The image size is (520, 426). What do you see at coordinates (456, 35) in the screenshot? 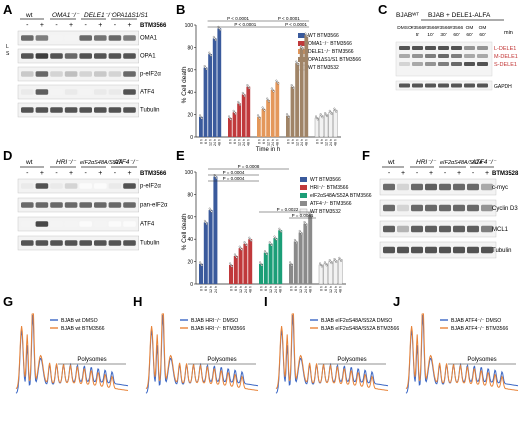
I see `c-time: 60'` at bounding box center [456, 35].